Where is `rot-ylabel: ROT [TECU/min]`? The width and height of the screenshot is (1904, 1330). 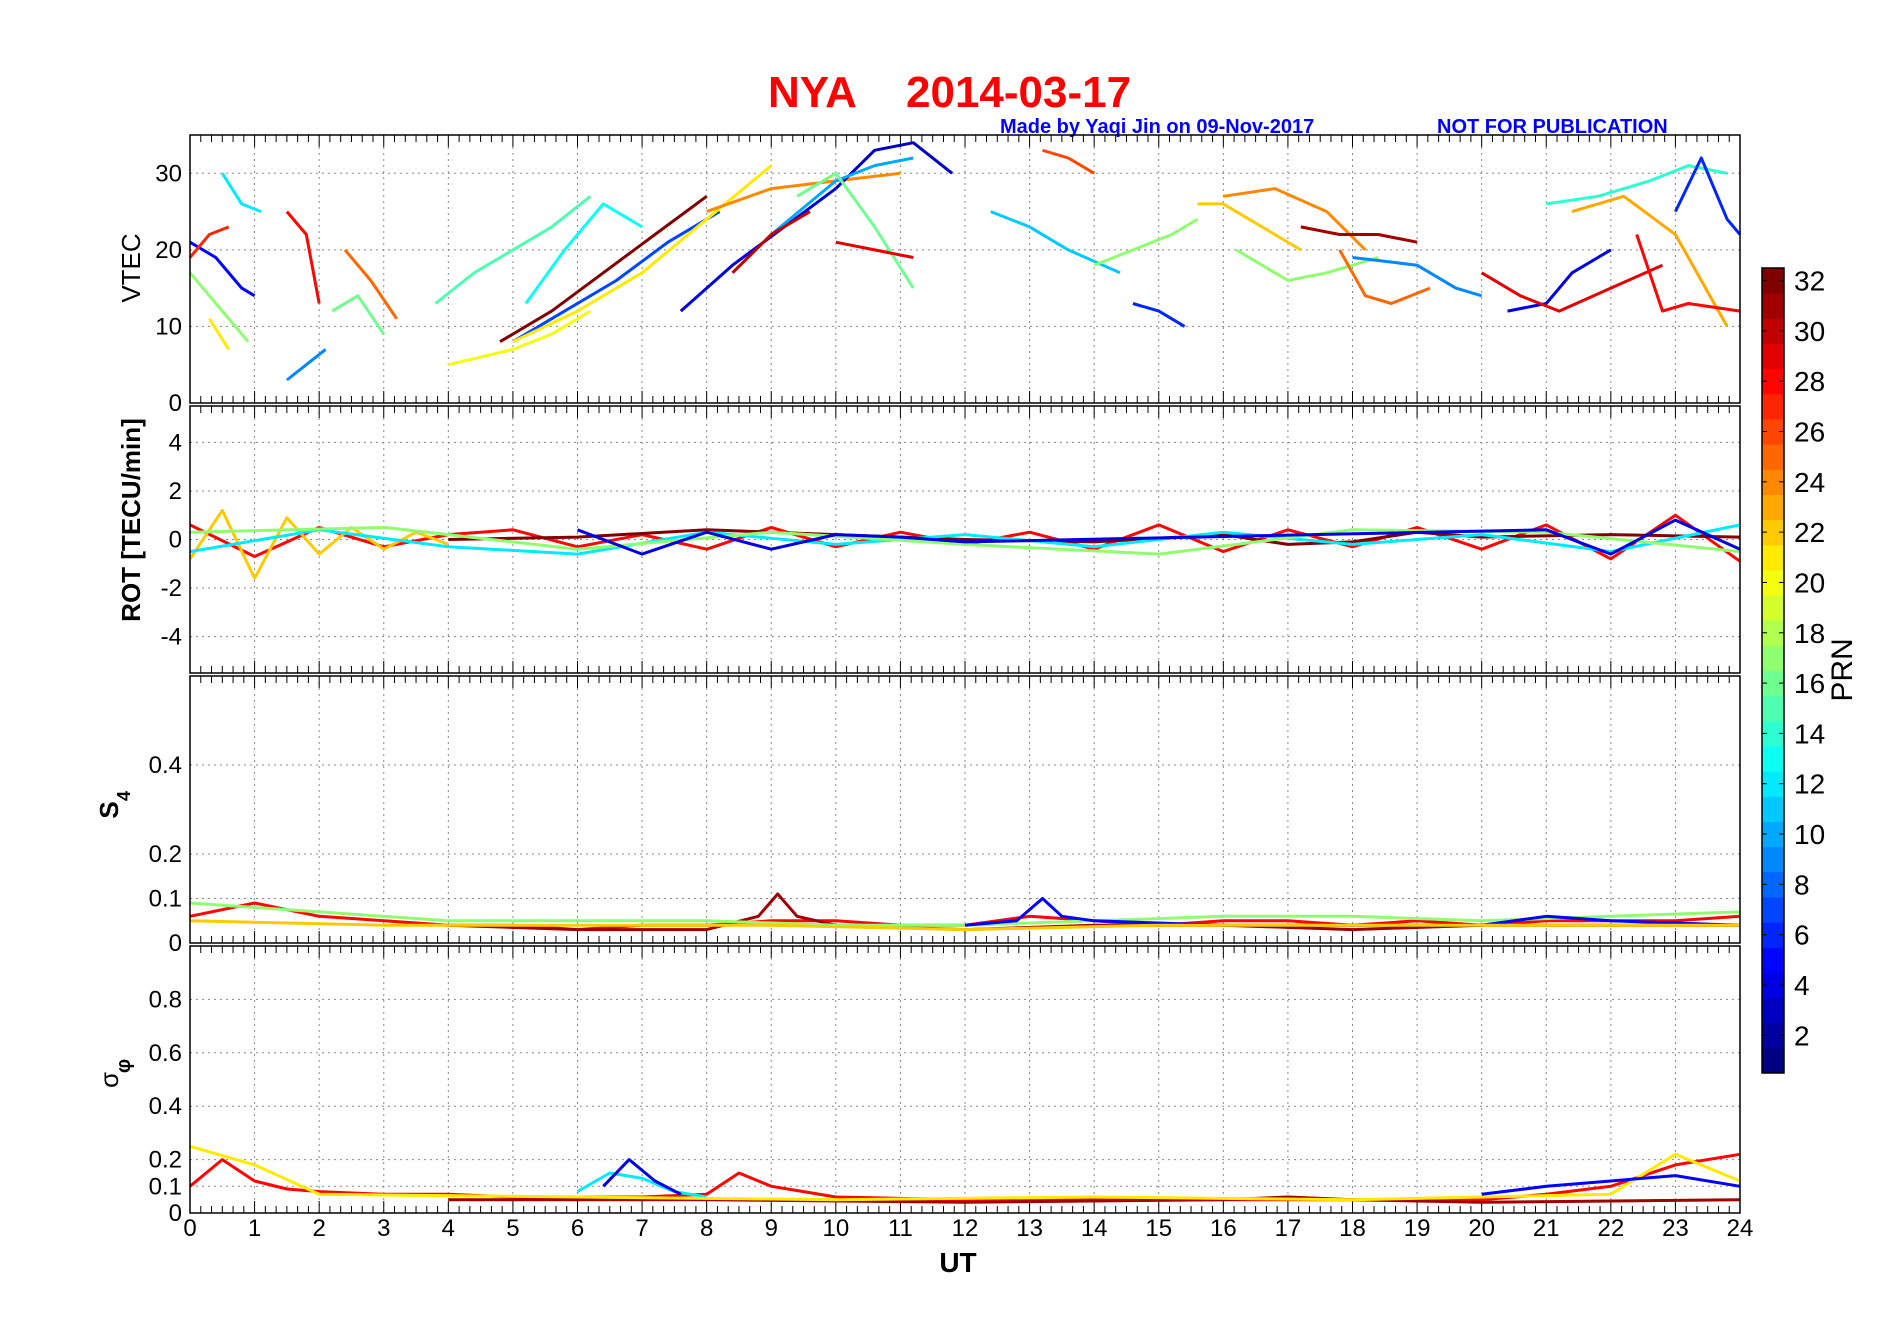
rot-ylabel: ROT [TECU/min] is located at coordinates (131, 520).